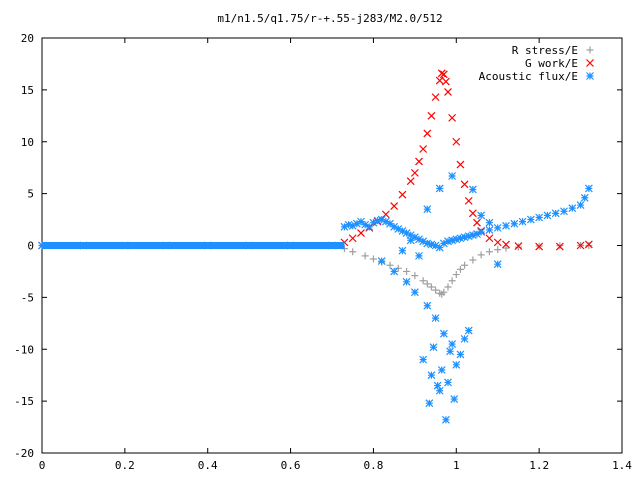  Describe the element at coordinates (27, 90) in the screenshot. I see `y-tick-label: 15` at that location.